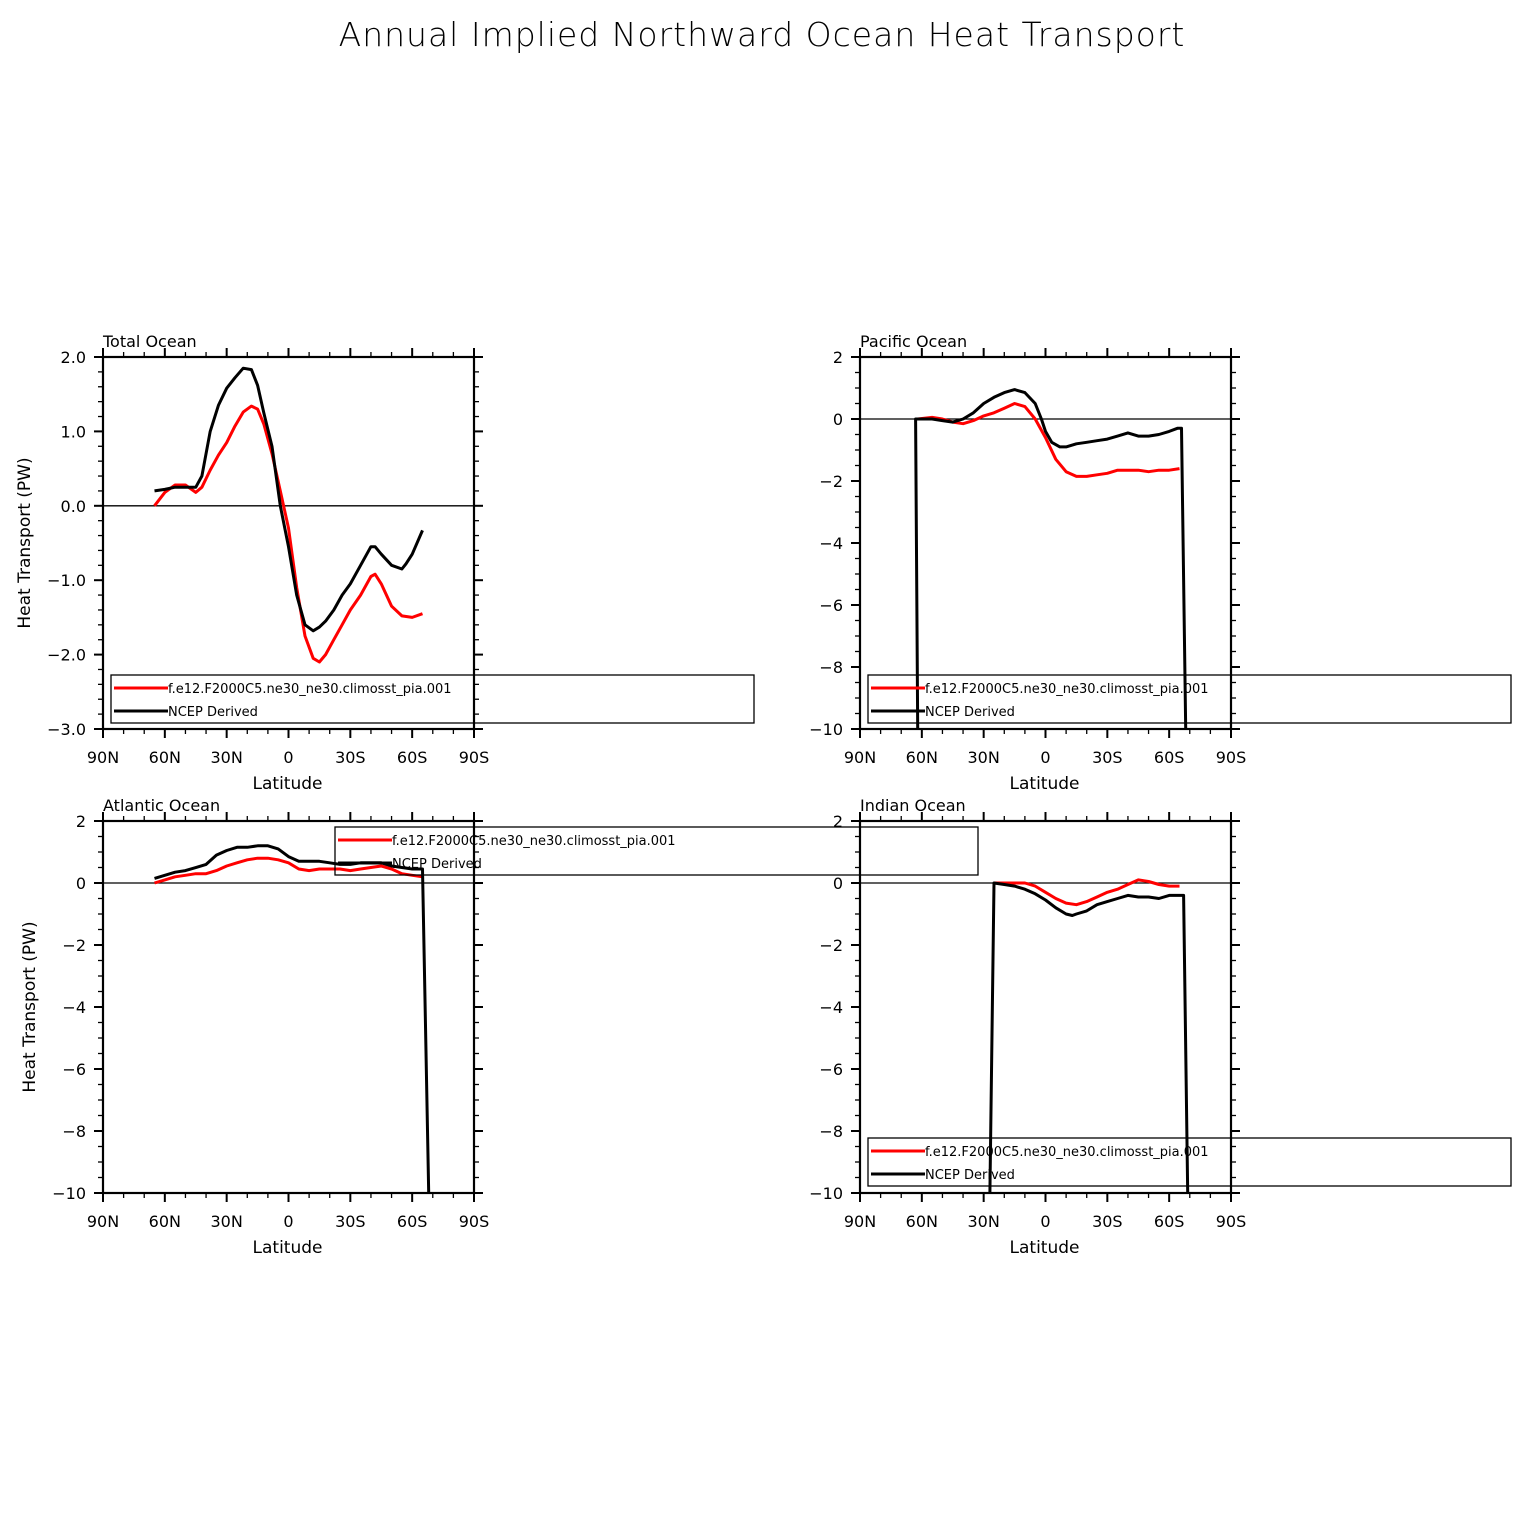  What do you see at coordinates (913, 805) in the screenshot?
I see `panel-title: Indian Ocean` at bounding box center [913, 805].